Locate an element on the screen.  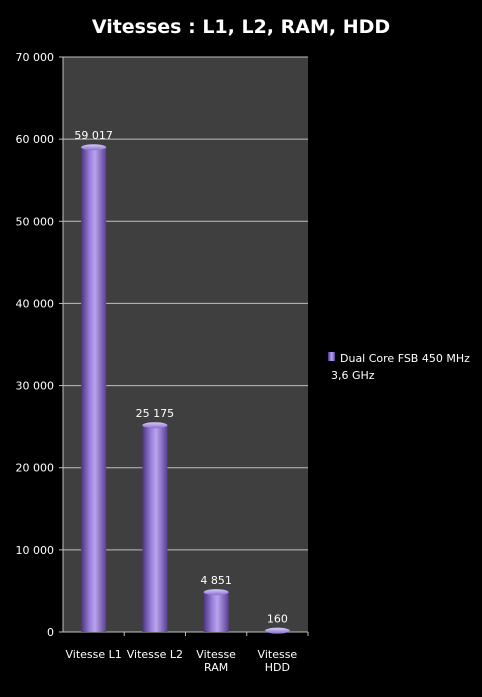
x-tick-label: Vitesse HDD is located at coordinates (278, 661).